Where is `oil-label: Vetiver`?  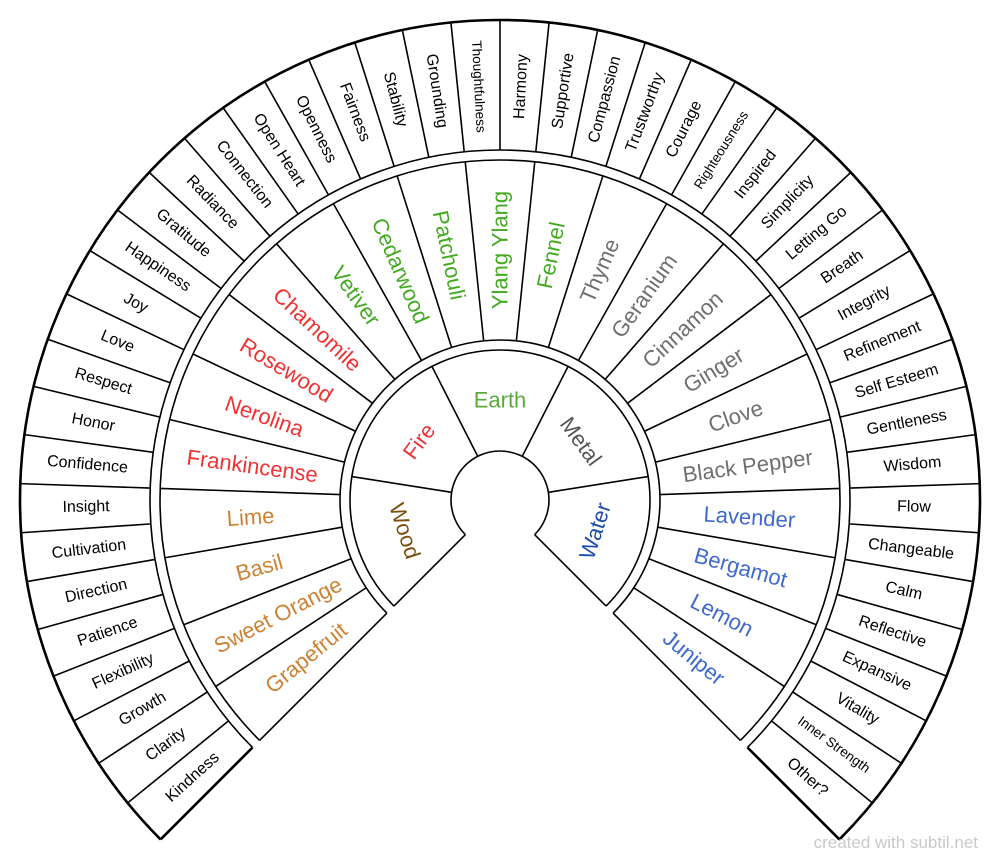 oil-label: Vetiver is located at coordinates (355, 295).